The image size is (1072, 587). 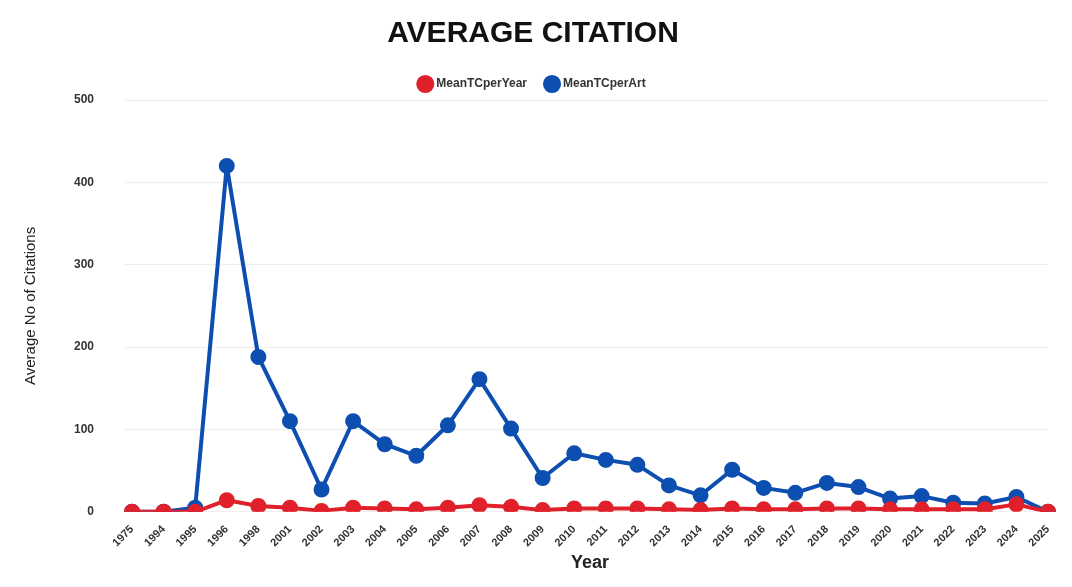 I want to click on y-tick-label: 300, so click(x=84, y=264).